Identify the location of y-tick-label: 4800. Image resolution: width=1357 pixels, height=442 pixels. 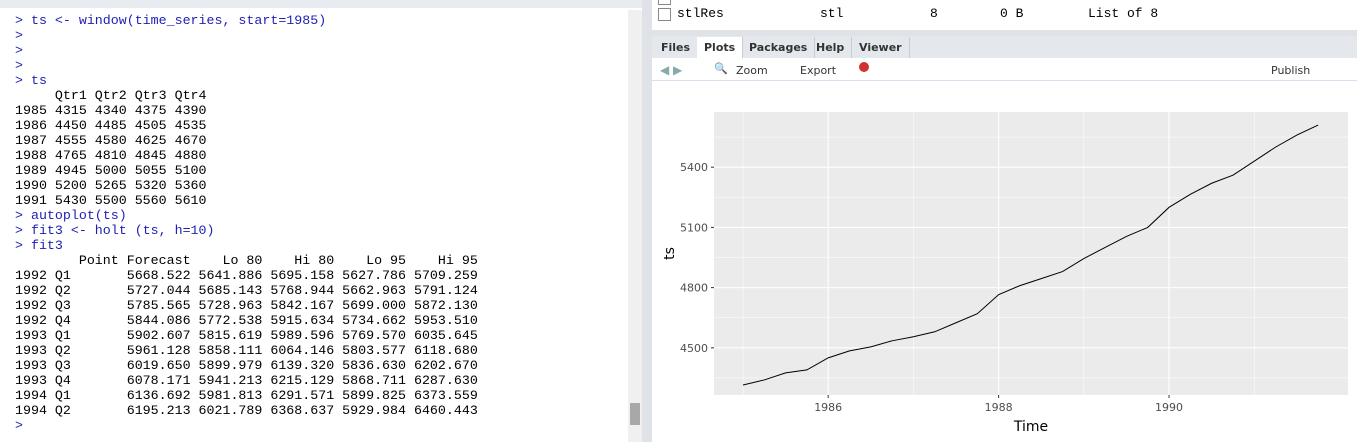
(694, 288).